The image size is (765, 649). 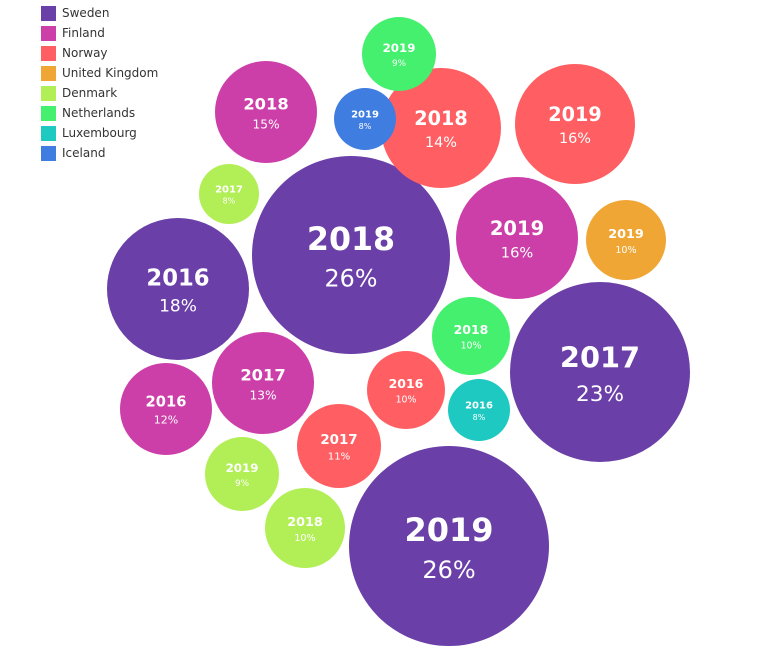 I want to click on legend-item: Denmark, so click(x=99, y=93).